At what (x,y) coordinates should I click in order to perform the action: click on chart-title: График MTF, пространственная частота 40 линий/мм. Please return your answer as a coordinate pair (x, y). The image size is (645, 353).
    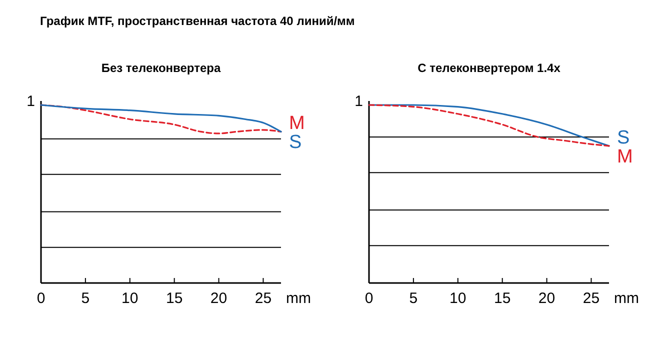
    Looking at the image, I should click on (197, 21).